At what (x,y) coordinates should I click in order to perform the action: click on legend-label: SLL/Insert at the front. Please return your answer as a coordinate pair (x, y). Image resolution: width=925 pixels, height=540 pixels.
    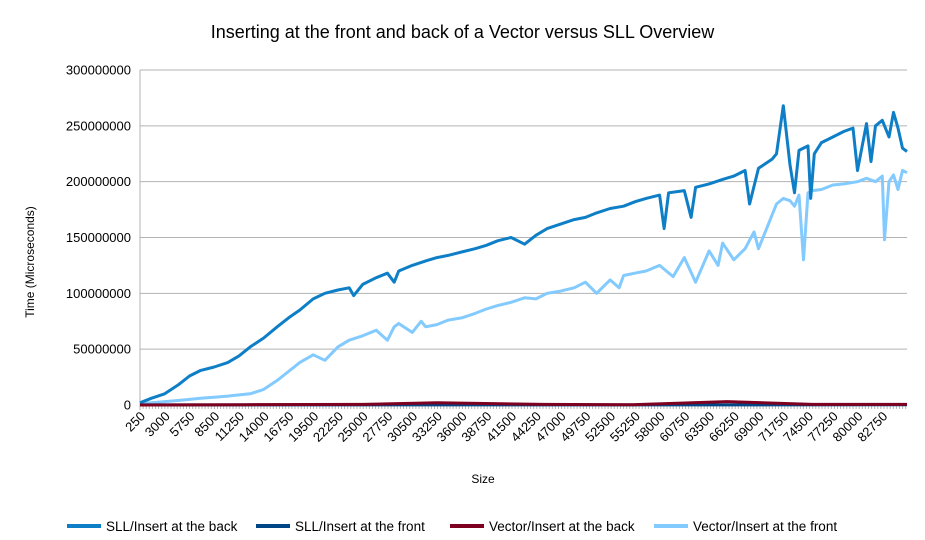
    Looking at the image, I should click on (360, 526).